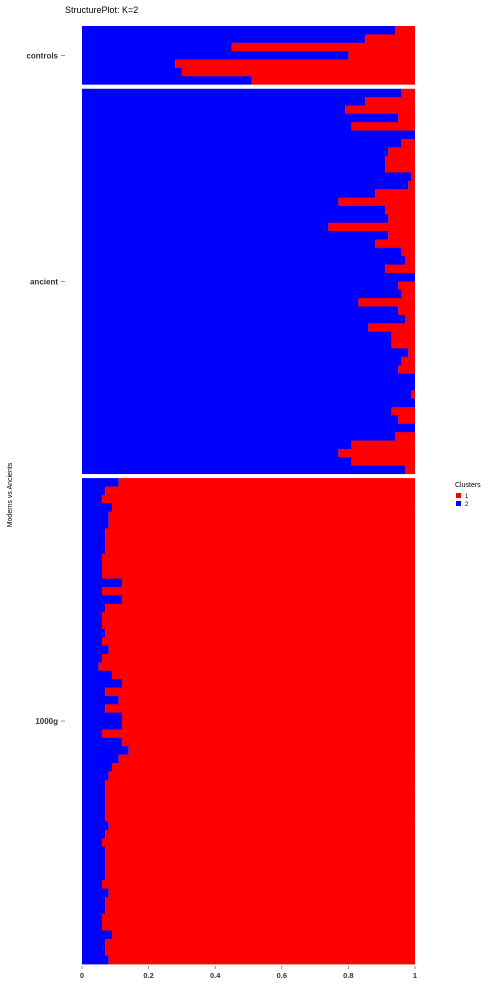 The width and height of the screenshot is (500, 1000). Describe the element at coordinates (468, 495) in the screenshot. I see `legend: Clusters 1 2` at that location.